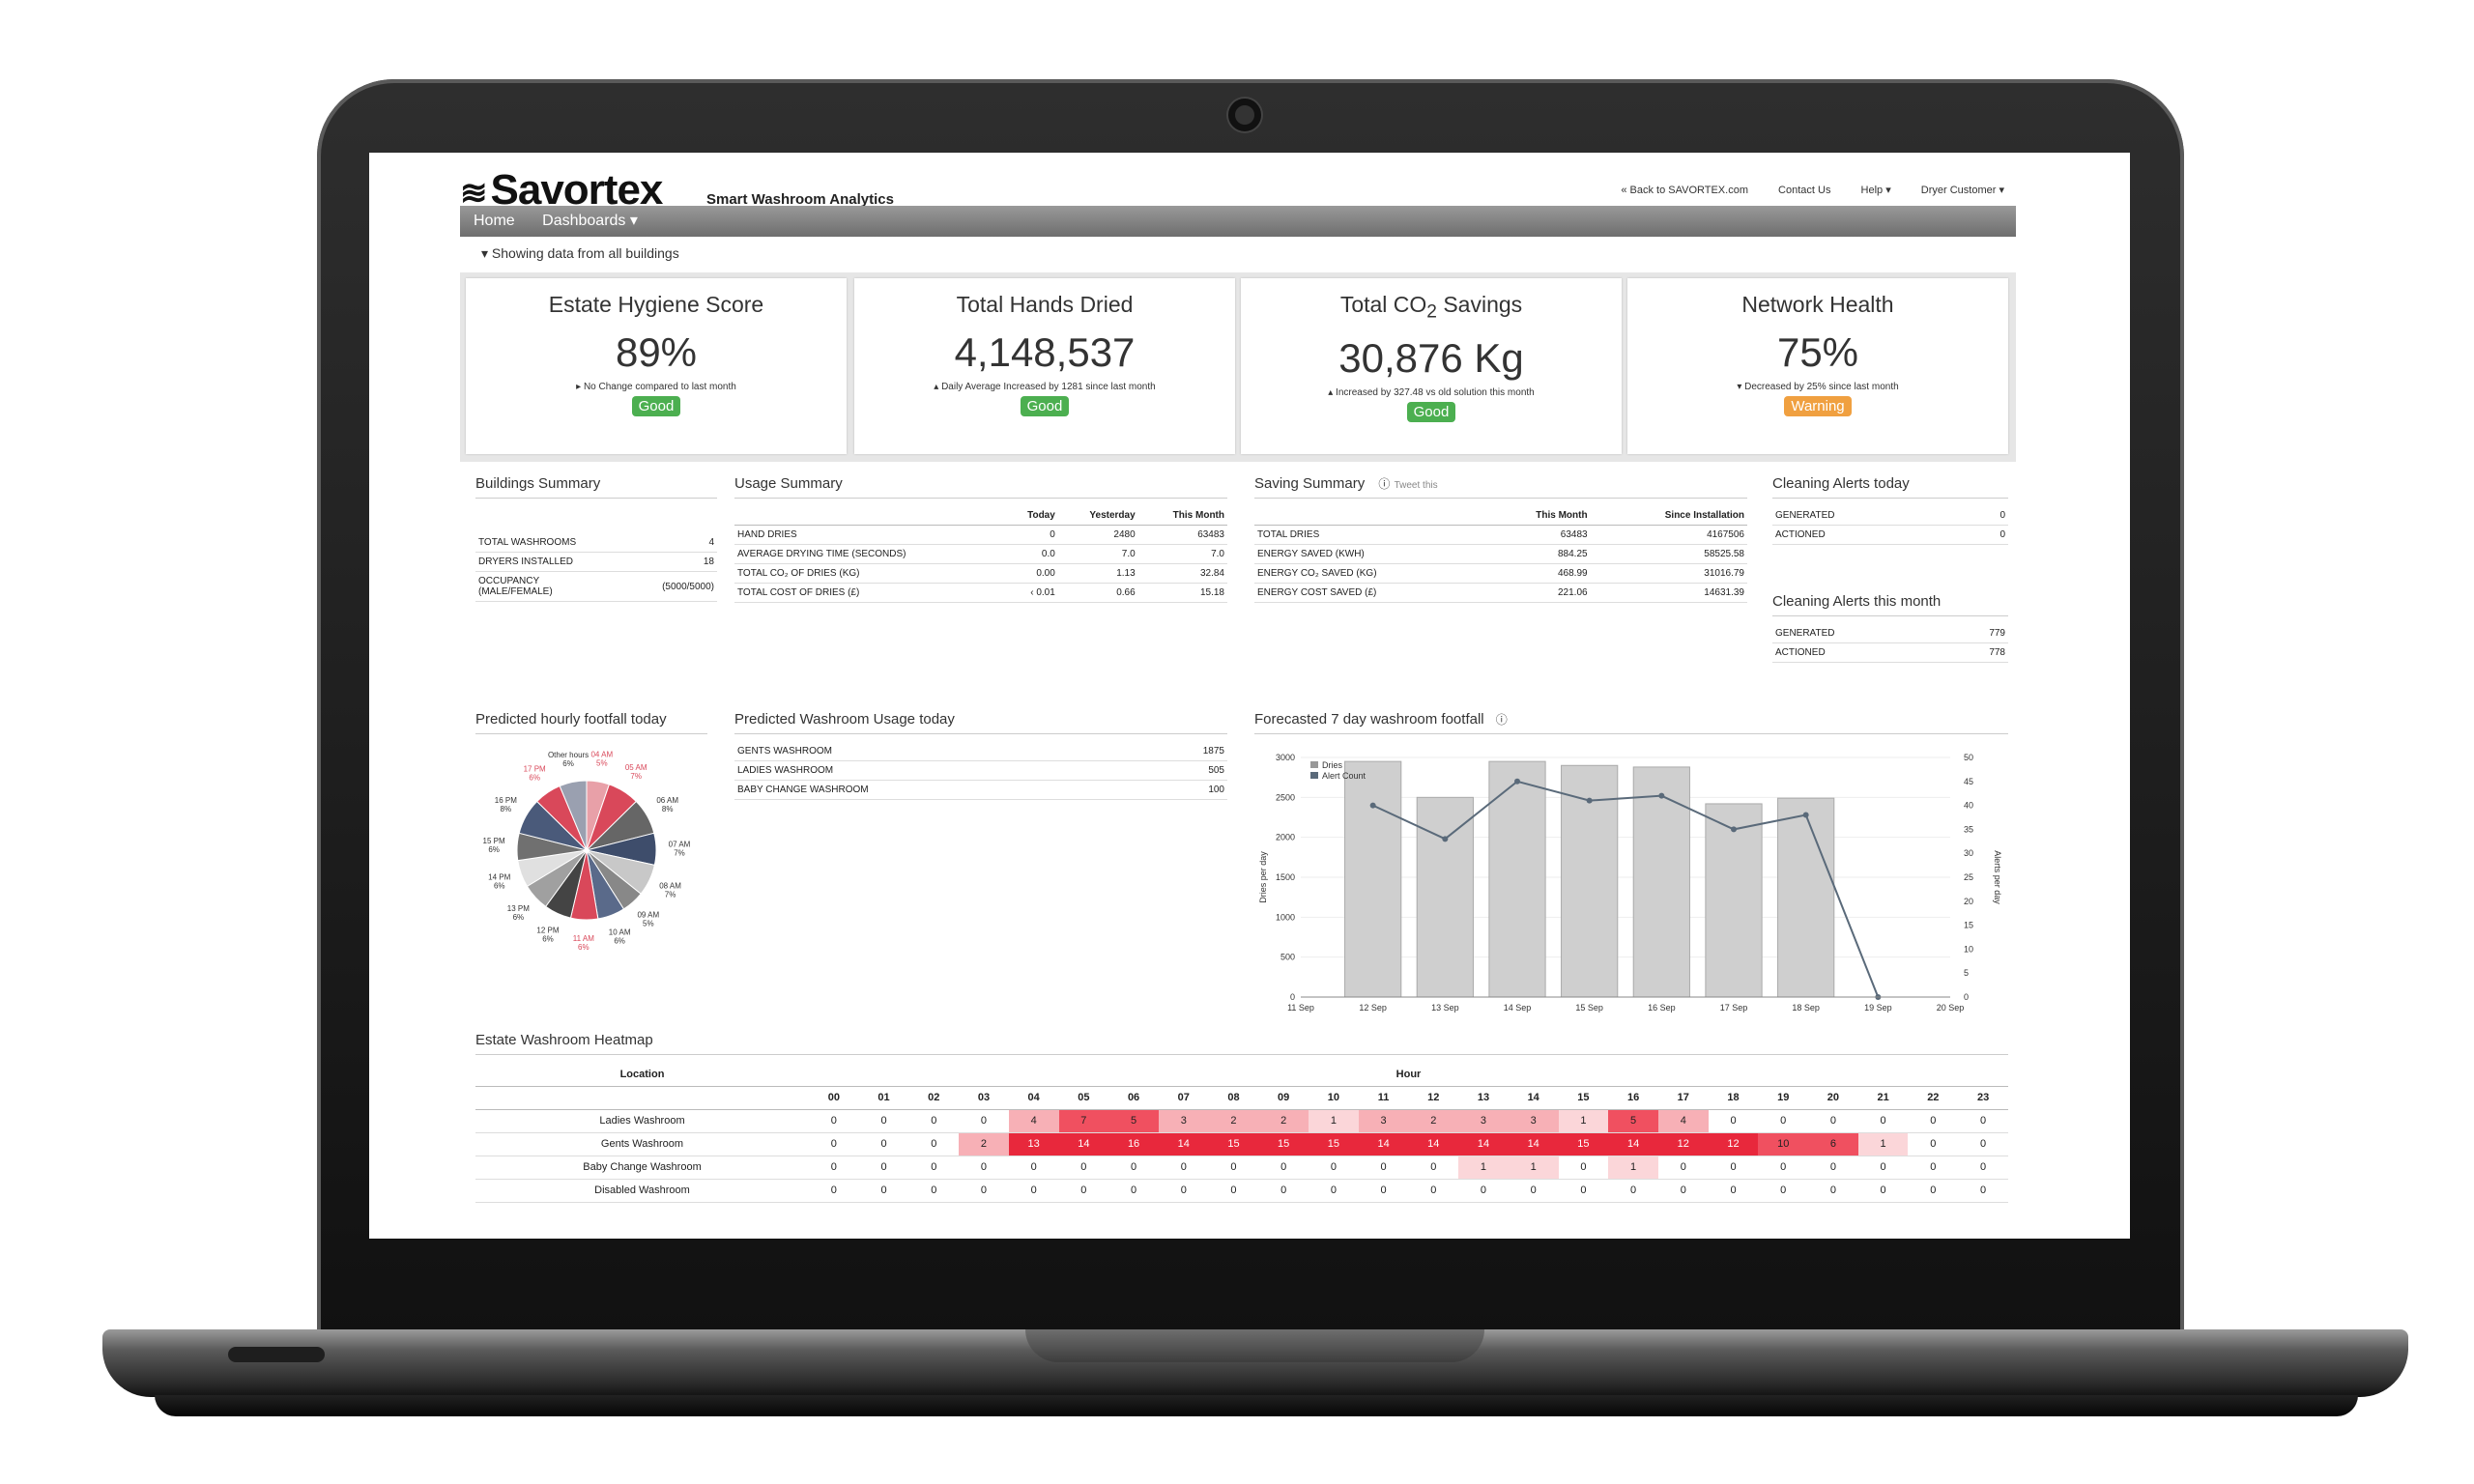  I want to click on hour-col-header: 22, so click(1934, 1098).